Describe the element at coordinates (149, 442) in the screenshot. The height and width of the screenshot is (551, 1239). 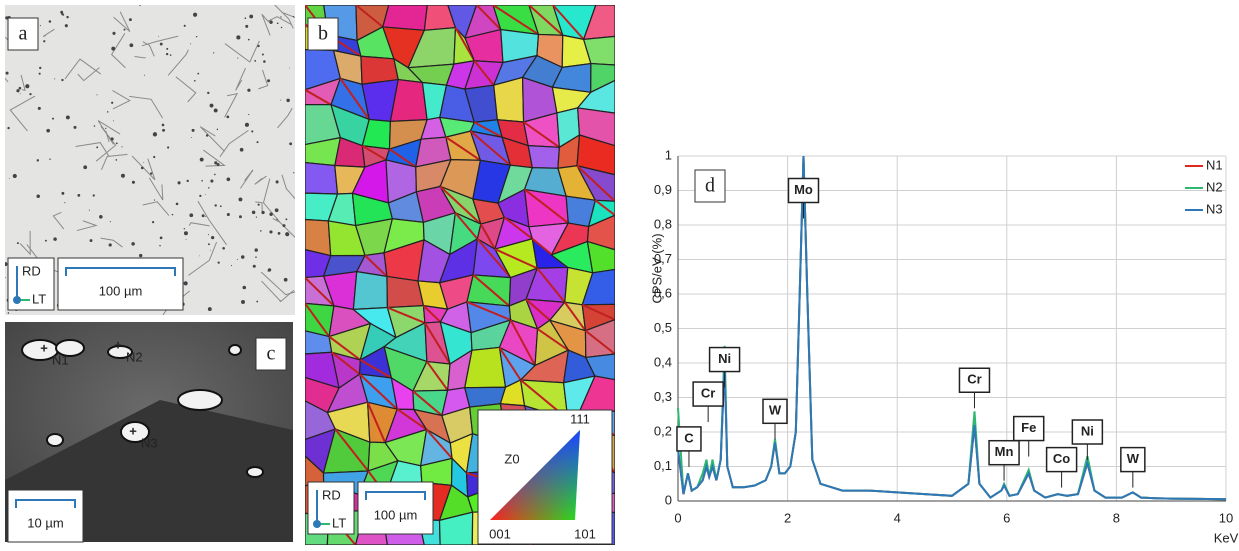
I see `point-label: N3` at that location.